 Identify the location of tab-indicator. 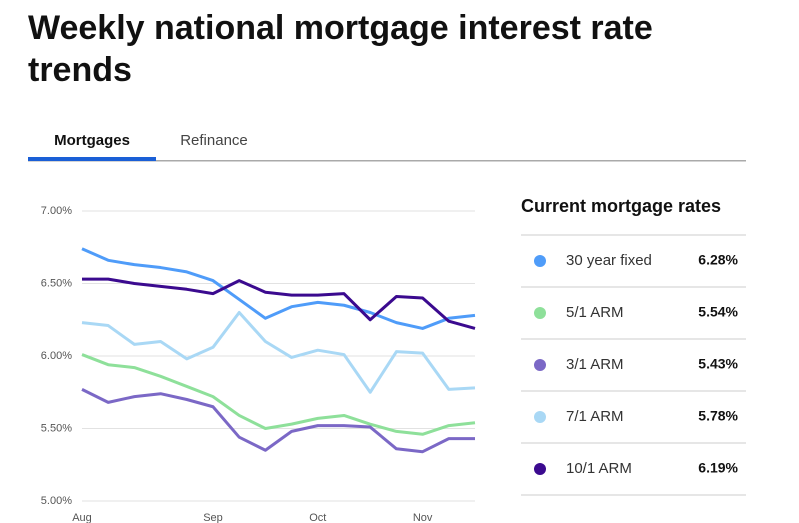
(92, 159).